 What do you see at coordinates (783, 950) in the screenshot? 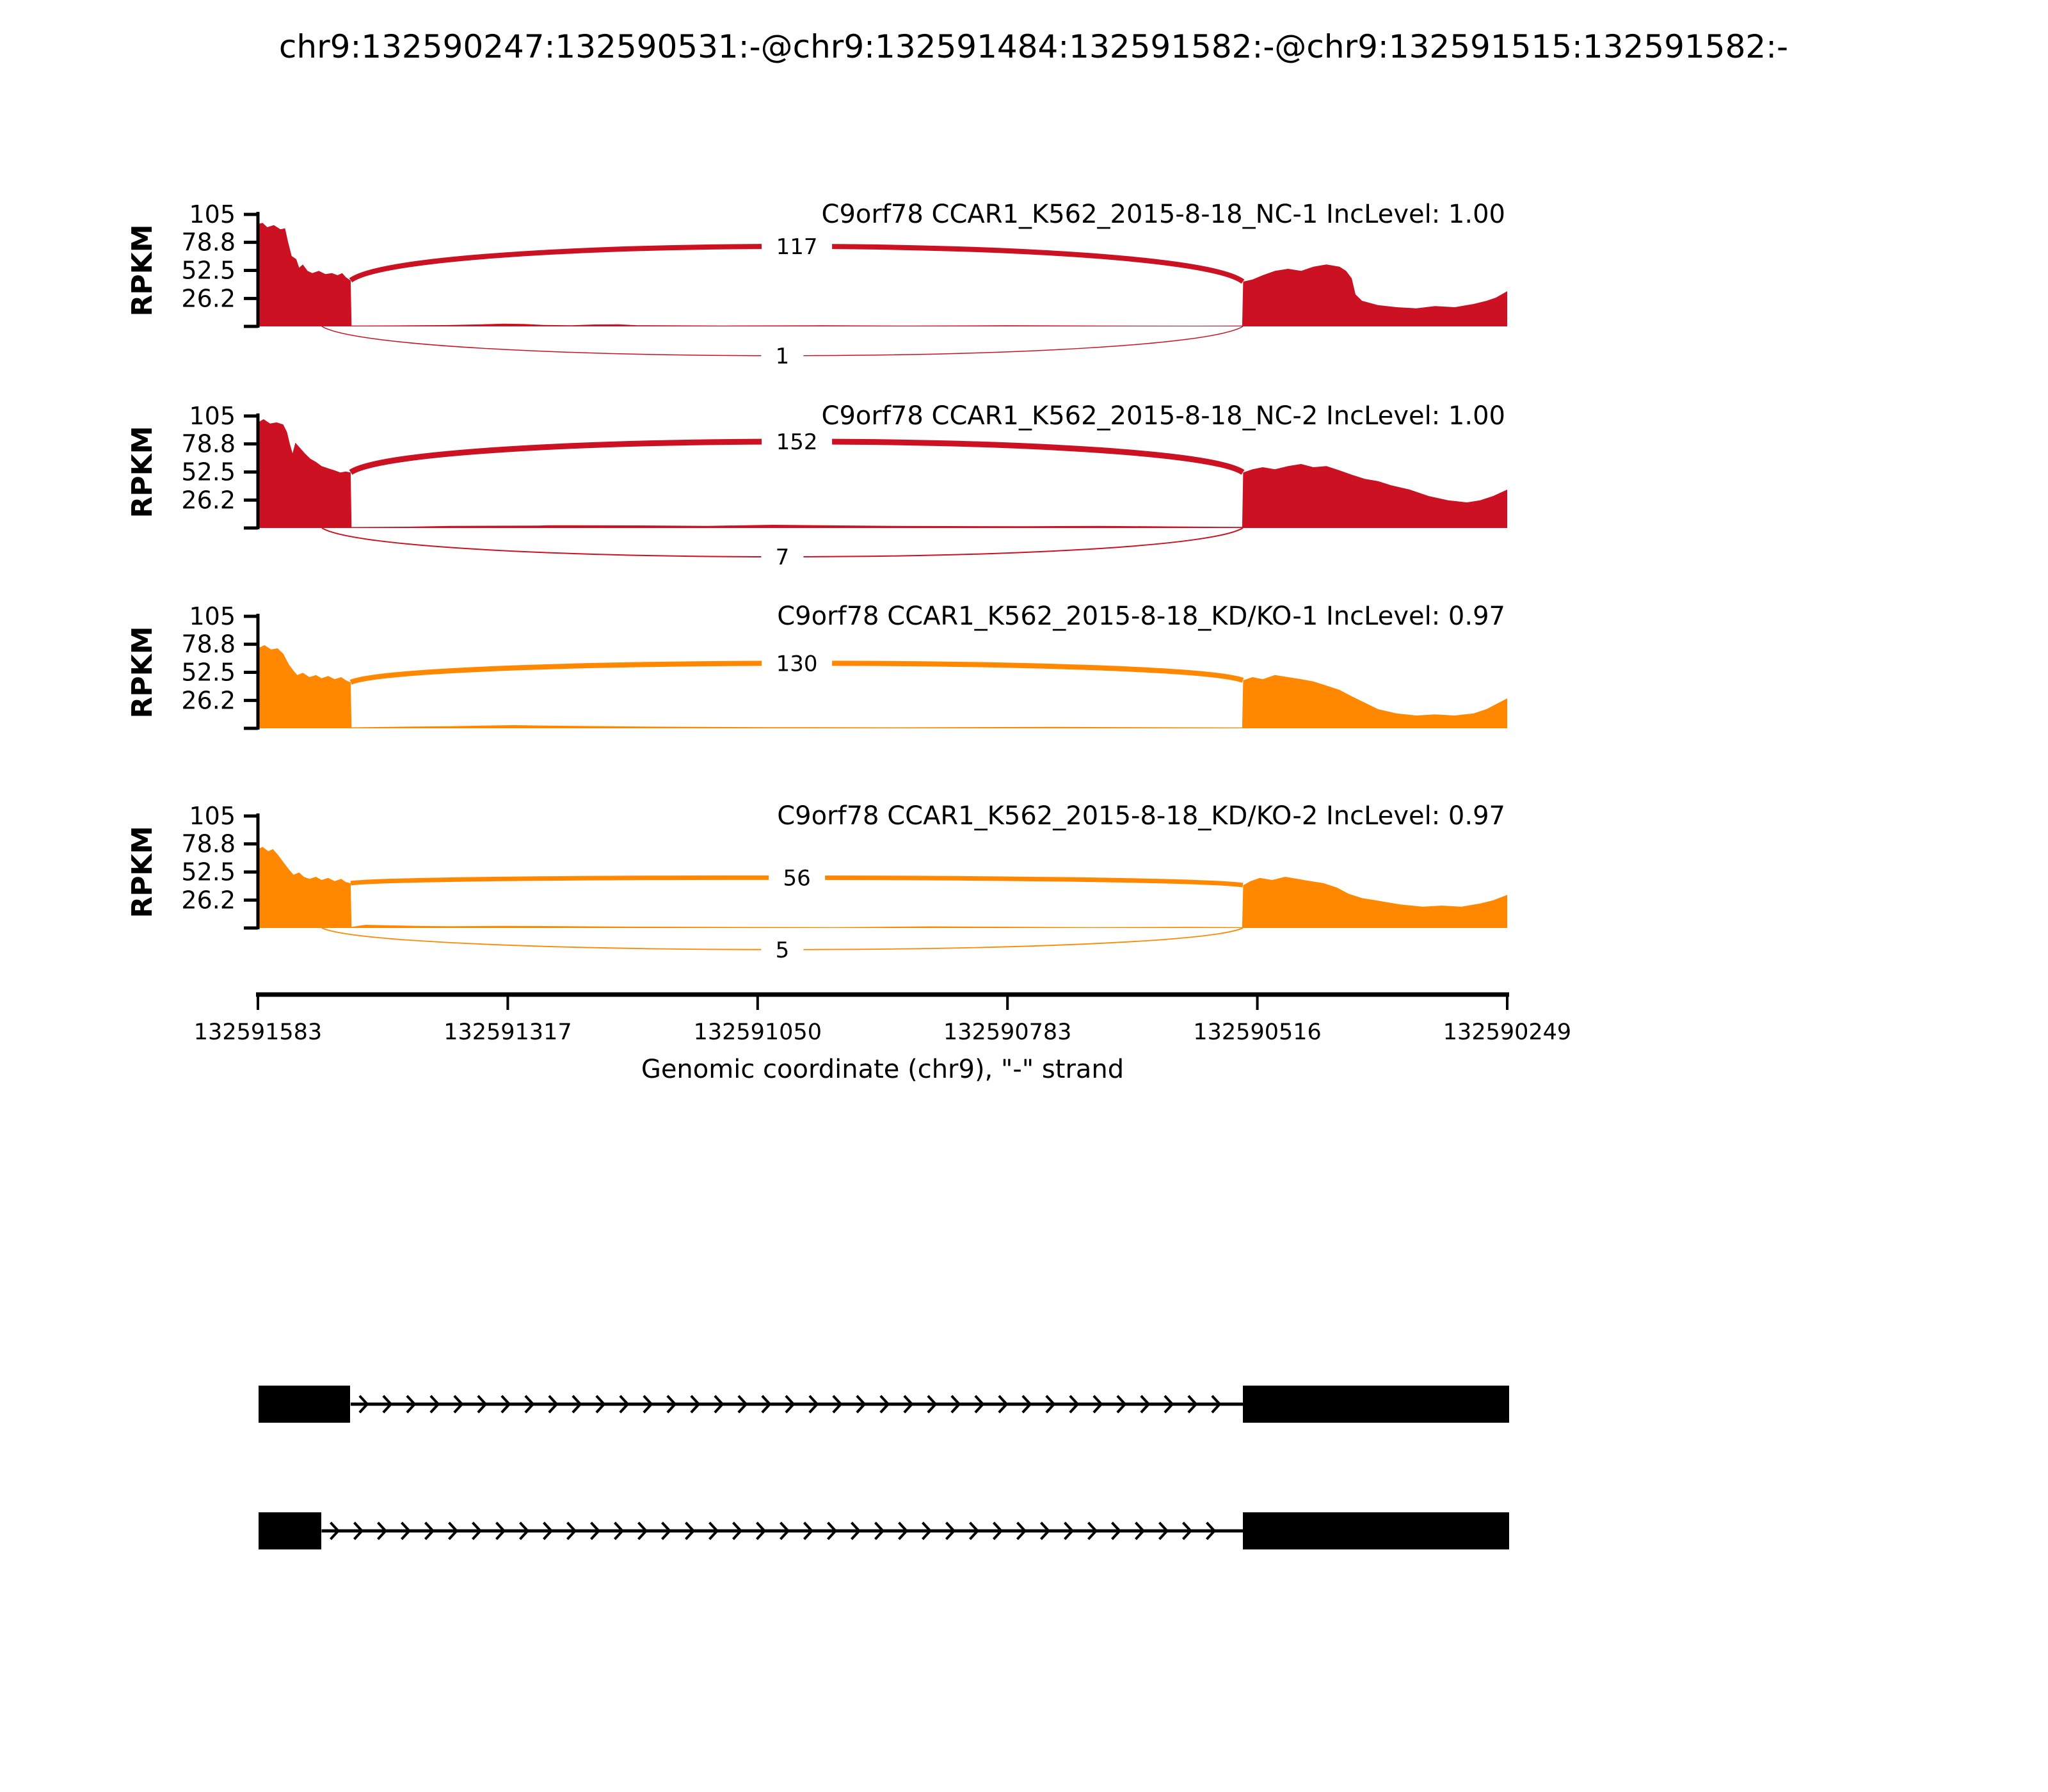
I see `junction-count-label: 5` at bounding box center [783, 950].